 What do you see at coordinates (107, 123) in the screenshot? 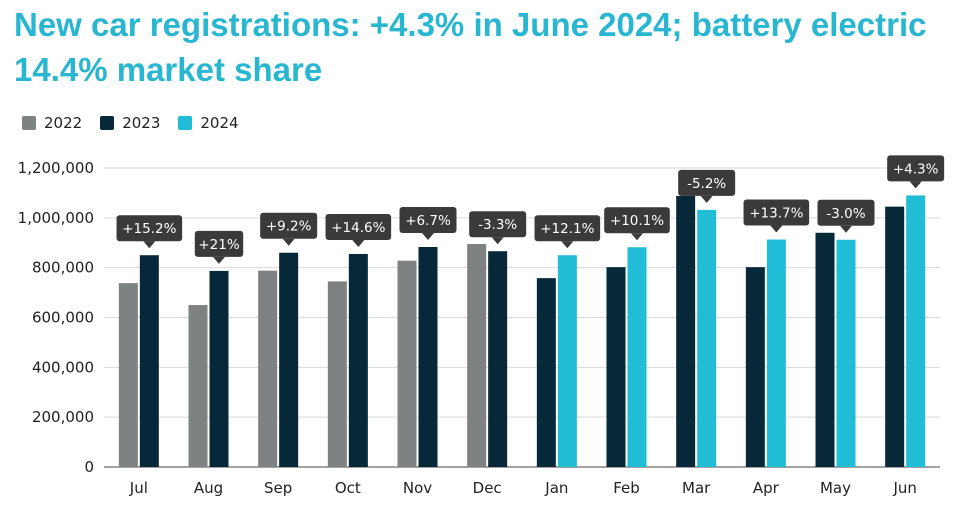
I see `legend-swatch-2023` at bounding box center [107, 123].